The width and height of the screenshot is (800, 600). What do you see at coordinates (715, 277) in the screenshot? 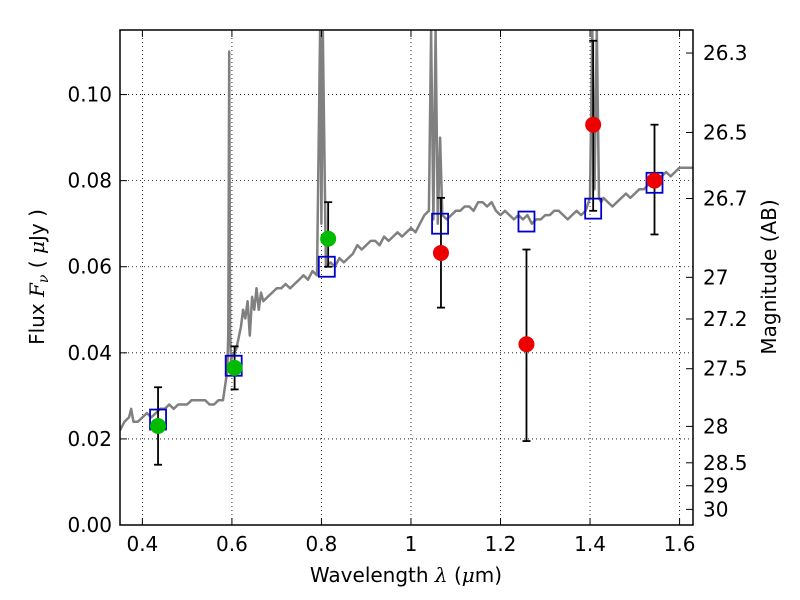
I see `mag-tick-label: 27` at bounding box center [715, 277].